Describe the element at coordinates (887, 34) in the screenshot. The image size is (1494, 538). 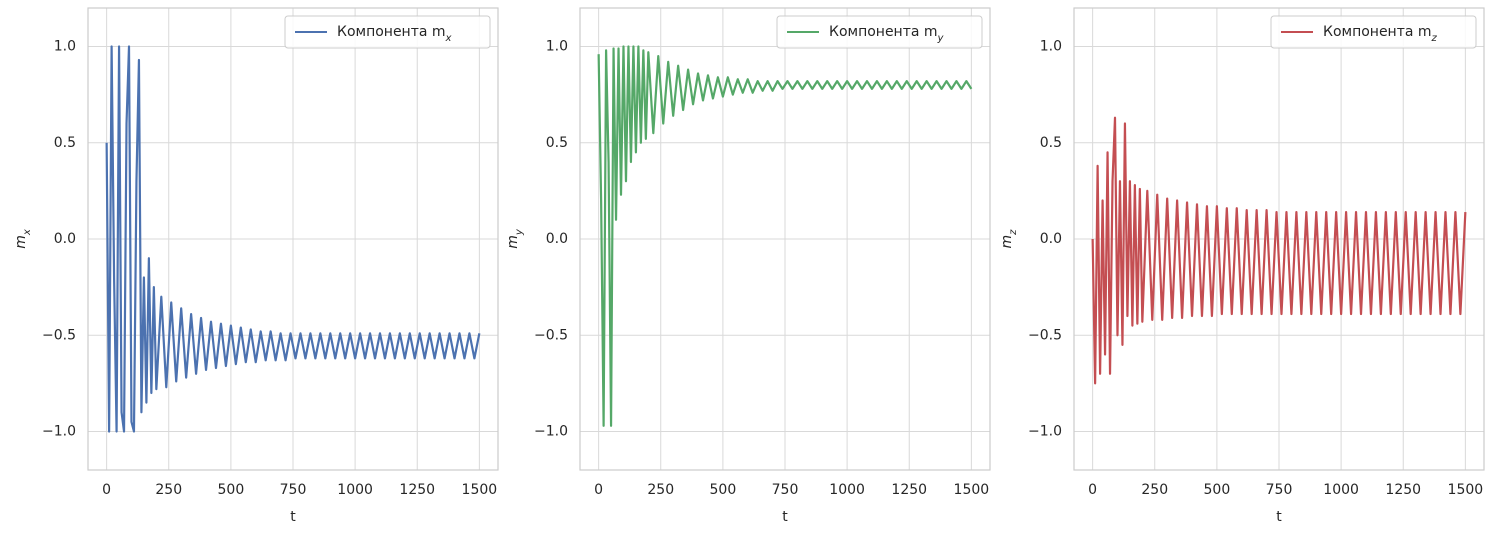
I see `legend-label: Компонента my` at that location.